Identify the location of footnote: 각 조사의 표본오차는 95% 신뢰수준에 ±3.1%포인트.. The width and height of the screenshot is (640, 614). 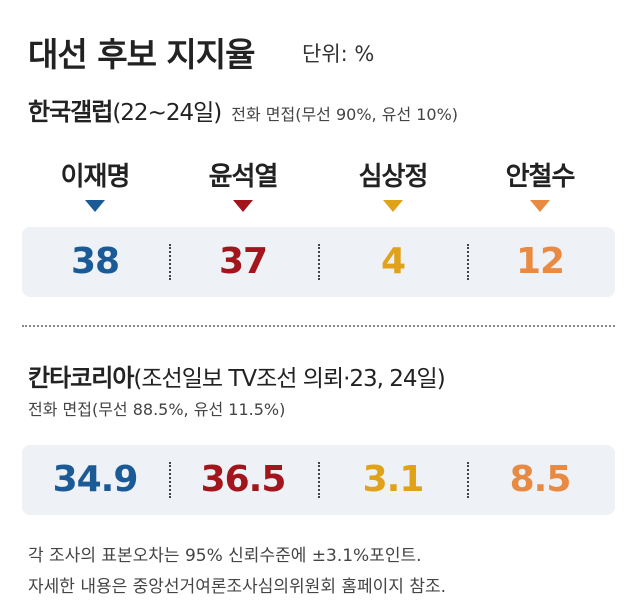
(225, 556).